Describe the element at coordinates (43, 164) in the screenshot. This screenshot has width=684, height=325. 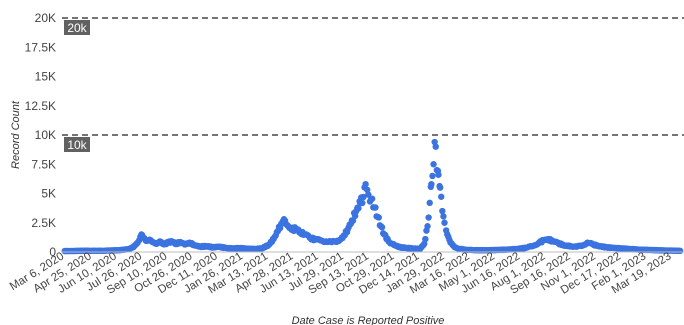
I see `y-tick-label: 7.5K` at that location.